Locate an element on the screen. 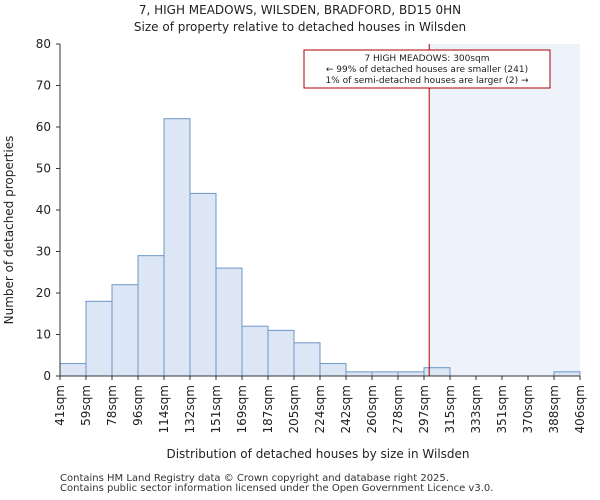 Image resolution: width=600 pixels, height=500 pixels. y-tick-label: 30 is located at coordinates (43, 252).